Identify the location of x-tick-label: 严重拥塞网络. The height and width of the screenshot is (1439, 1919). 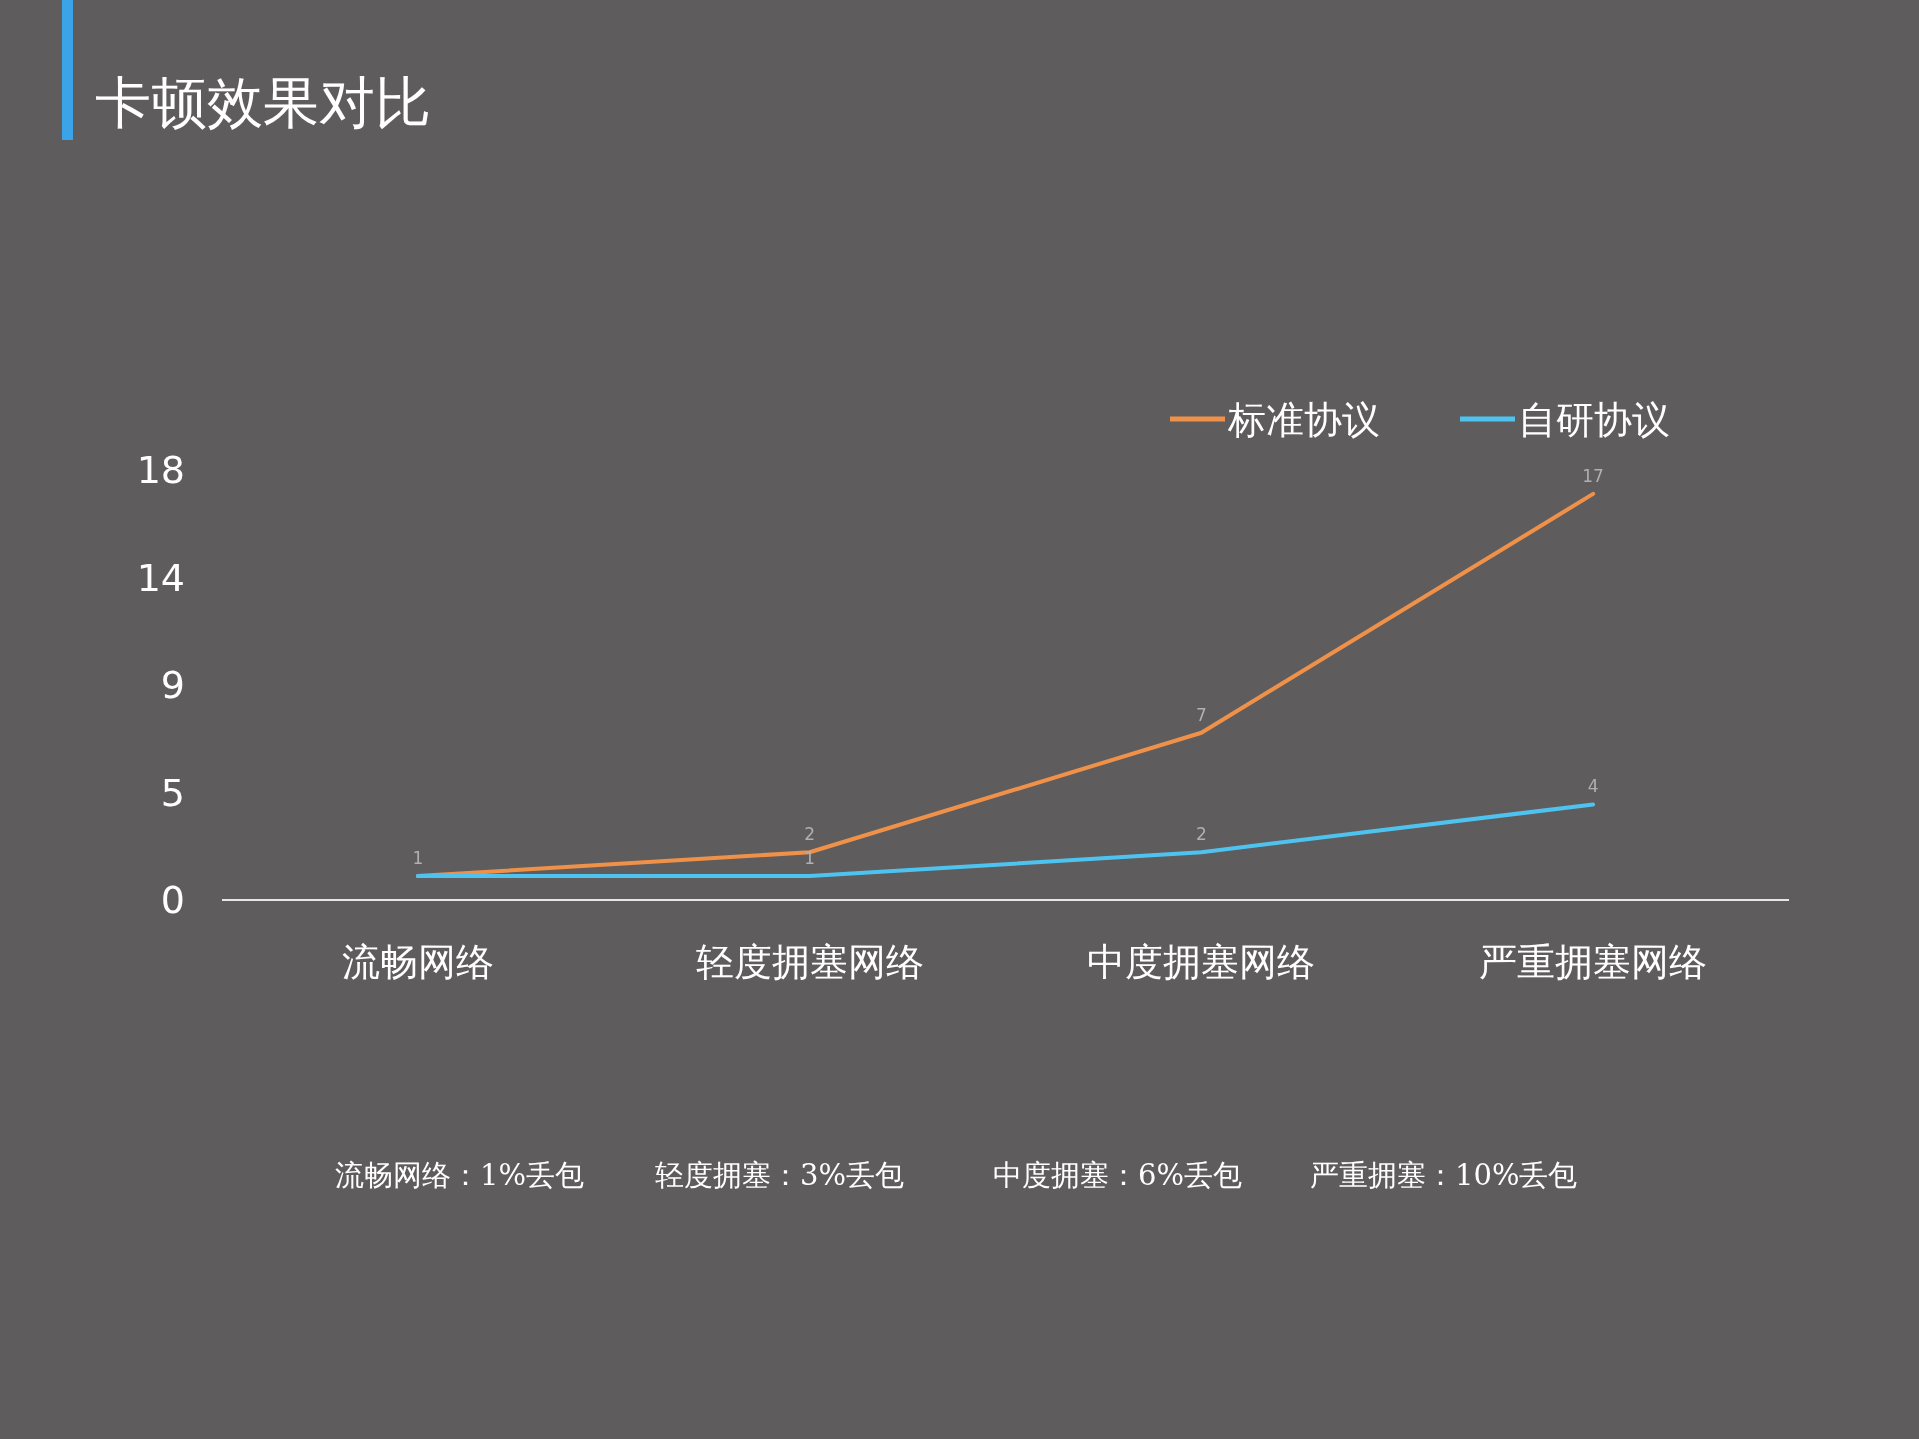
(1593, 962).